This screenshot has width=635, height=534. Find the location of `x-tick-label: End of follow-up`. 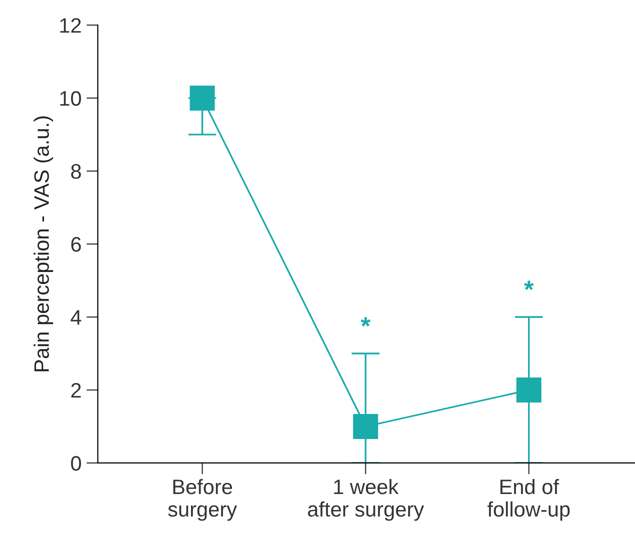

x-tick-label: End of follow-up is located at coordinates (528, 499).